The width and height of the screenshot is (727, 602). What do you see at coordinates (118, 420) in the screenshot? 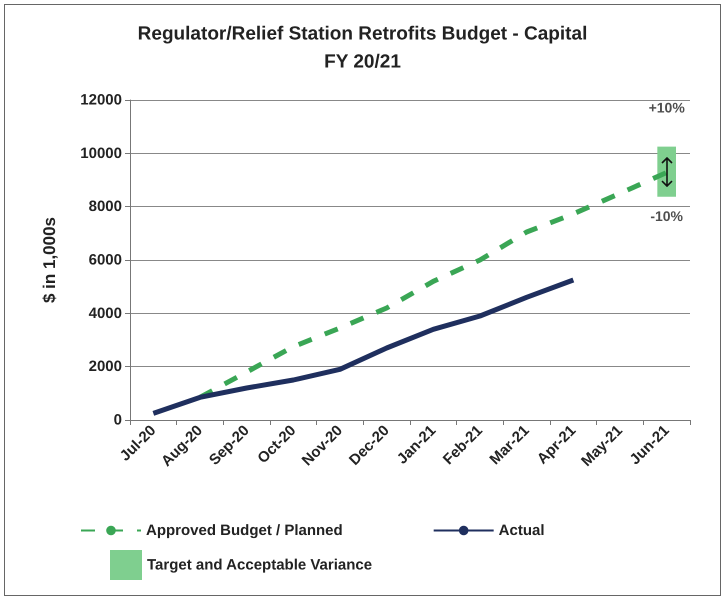
I see `y-tick-label: 0` at bounding box center [118, 420].